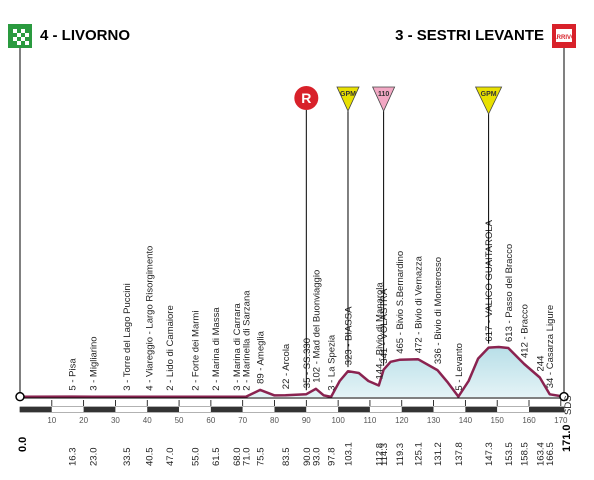 This screenshot has width=594, height=480. I want to click on poi-label: 465 - Bivio S.Bernardino, so click(400, 302).